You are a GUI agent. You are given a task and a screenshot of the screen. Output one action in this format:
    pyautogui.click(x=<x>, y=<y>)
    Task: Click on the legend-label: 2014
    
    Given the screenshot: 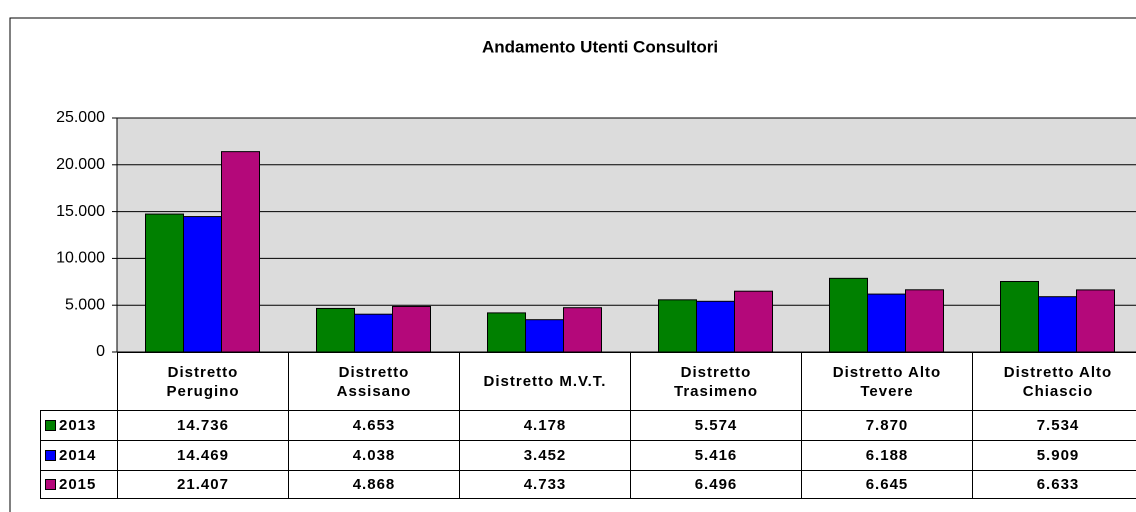 What is the action you would take?
    pyautogui.click(x=78, y=455)
    